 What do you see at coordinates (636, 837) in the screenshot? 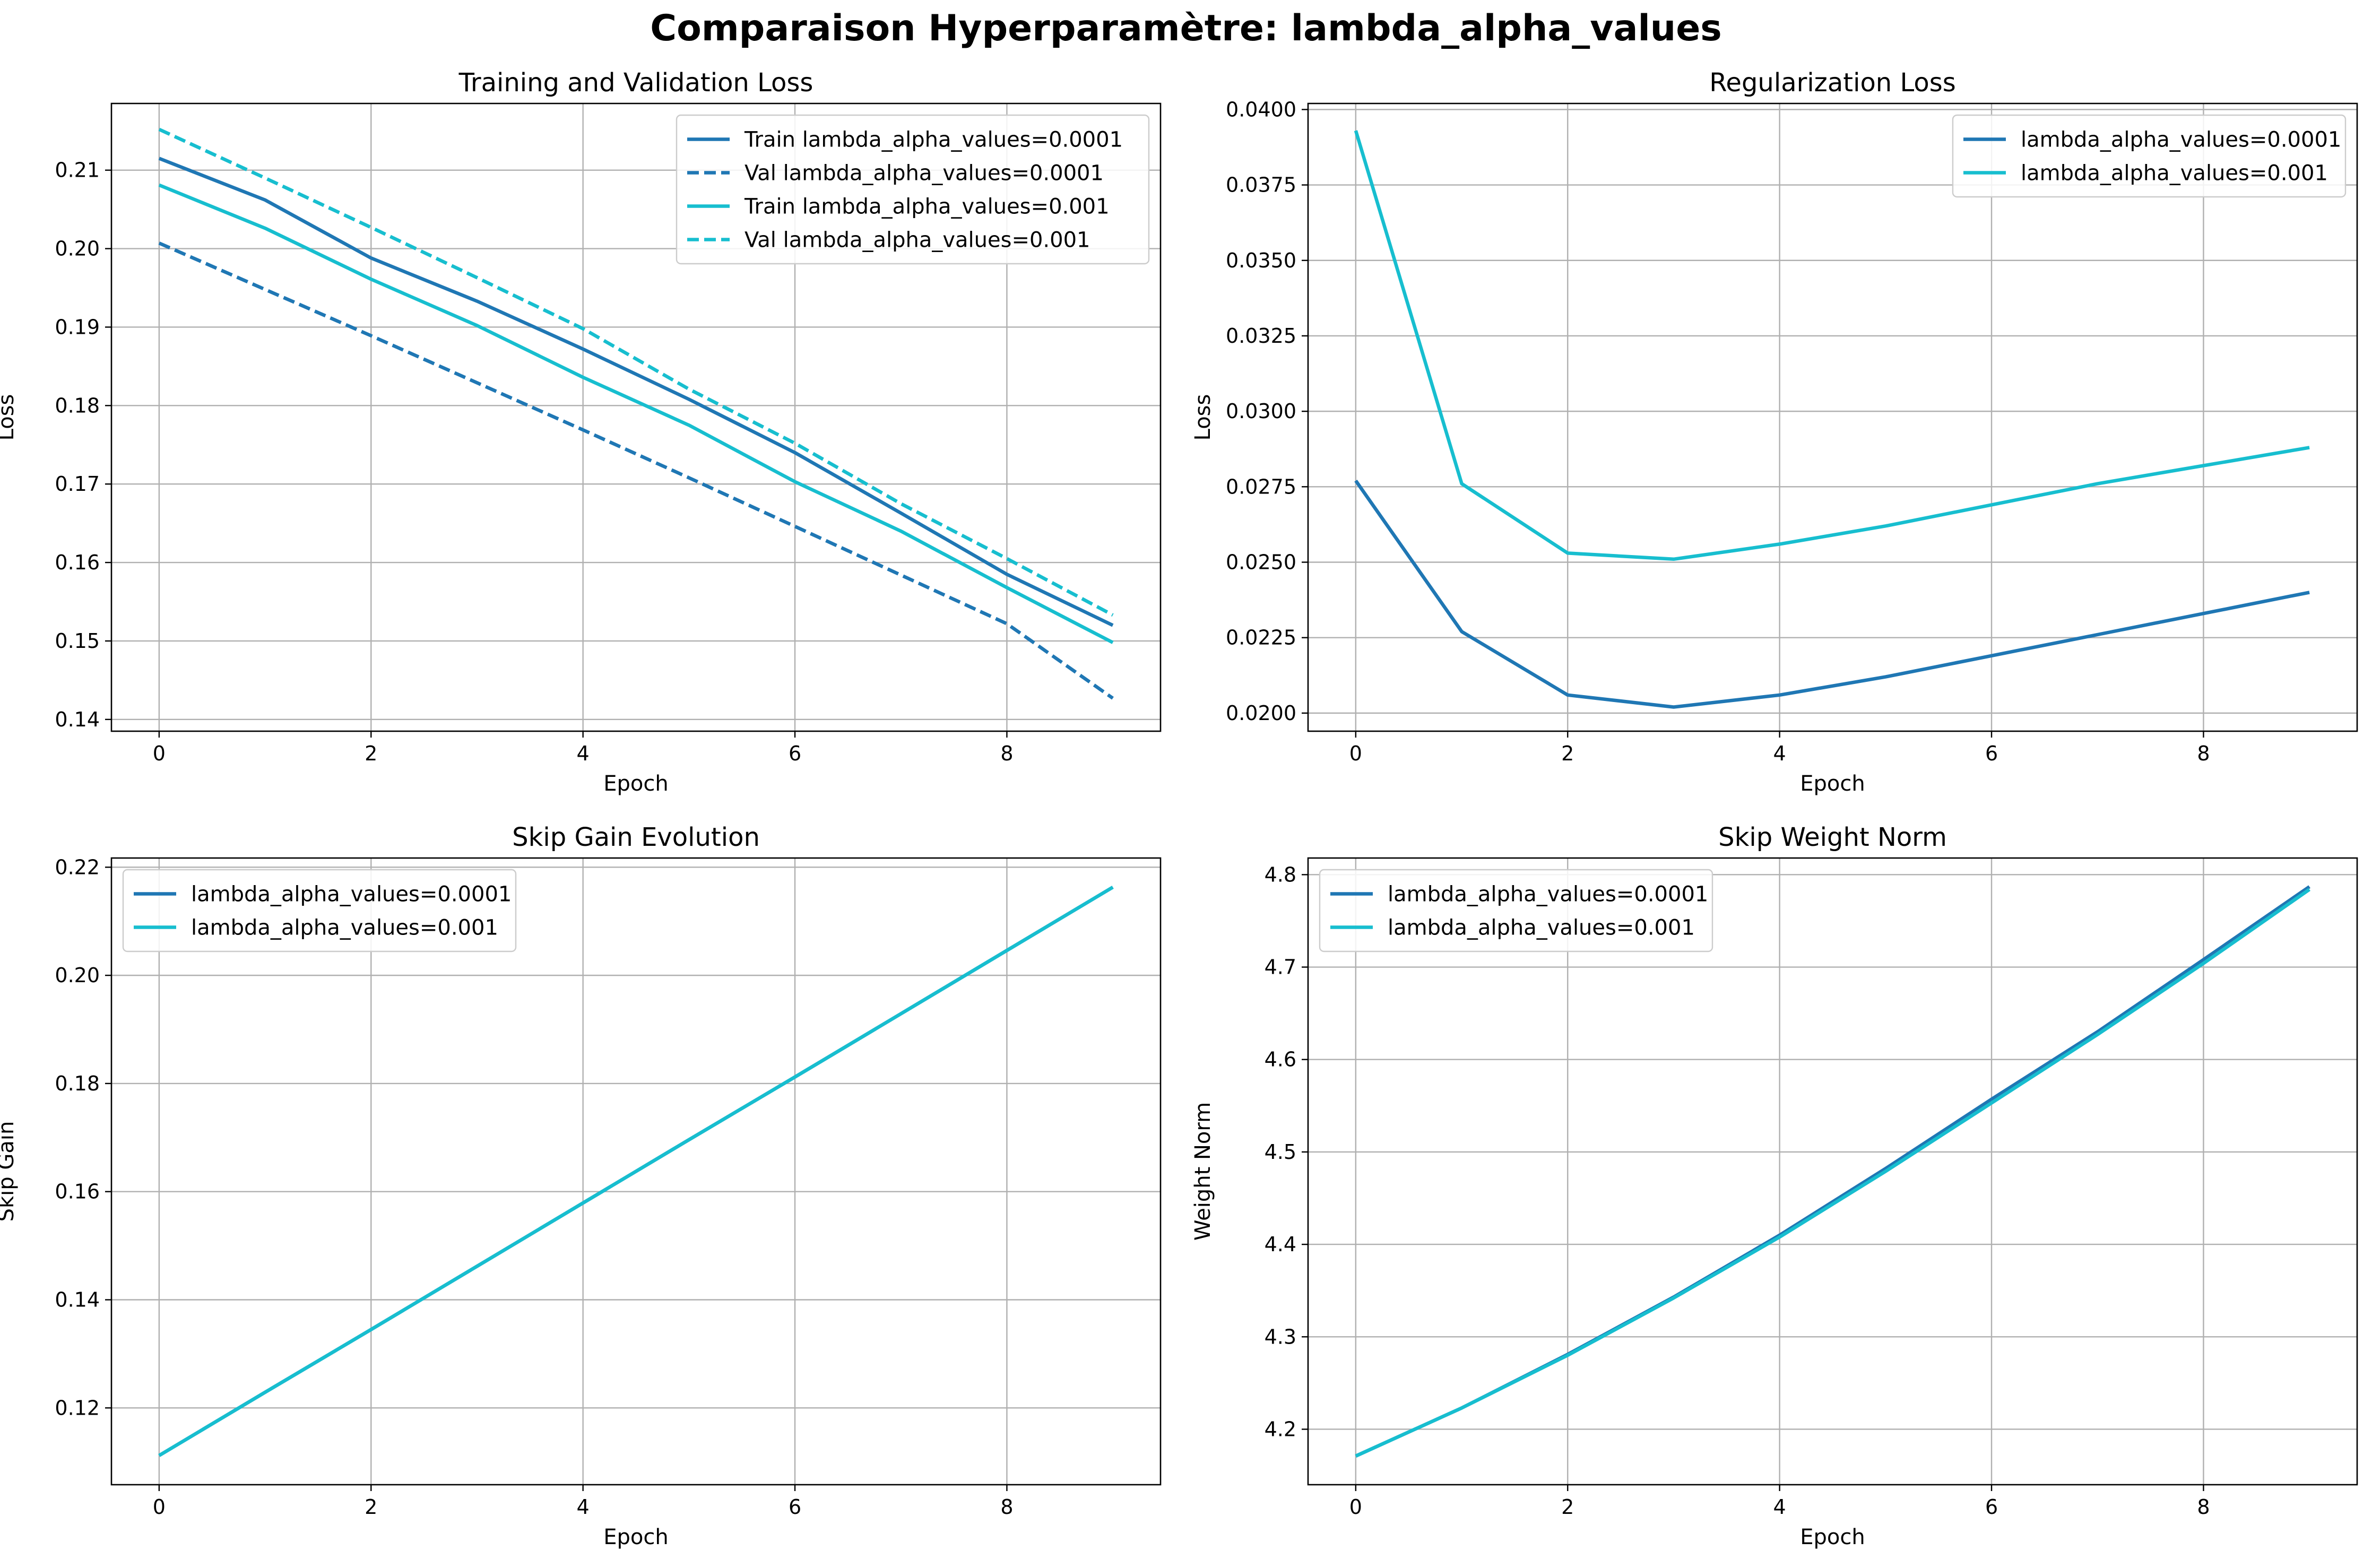
I see `panel-title: Skip Gain Evolution` at bounding box center [636, 837].